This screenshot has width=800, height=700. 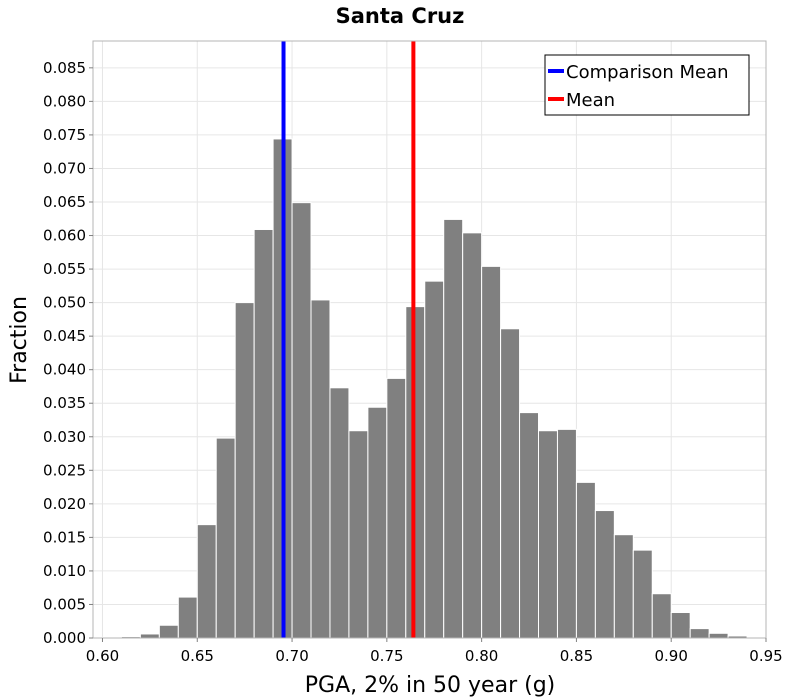 What do you see at coordinates (434, 651) in the screenshot?
I see `x-axis-ticks: 0.60 0.65 0.70 0.75 0.80 0.85 0.90 0.95` at bounding box center [434, 651].